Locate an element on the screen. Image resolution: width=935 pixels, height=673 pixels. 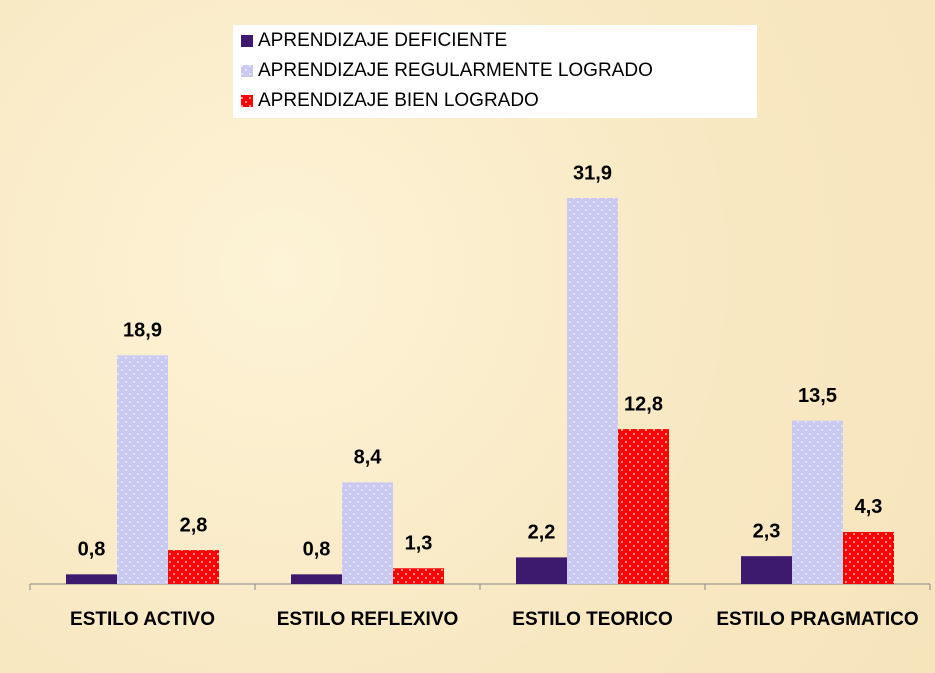
data-label: 8,4 is located at coordinates (368, 458).